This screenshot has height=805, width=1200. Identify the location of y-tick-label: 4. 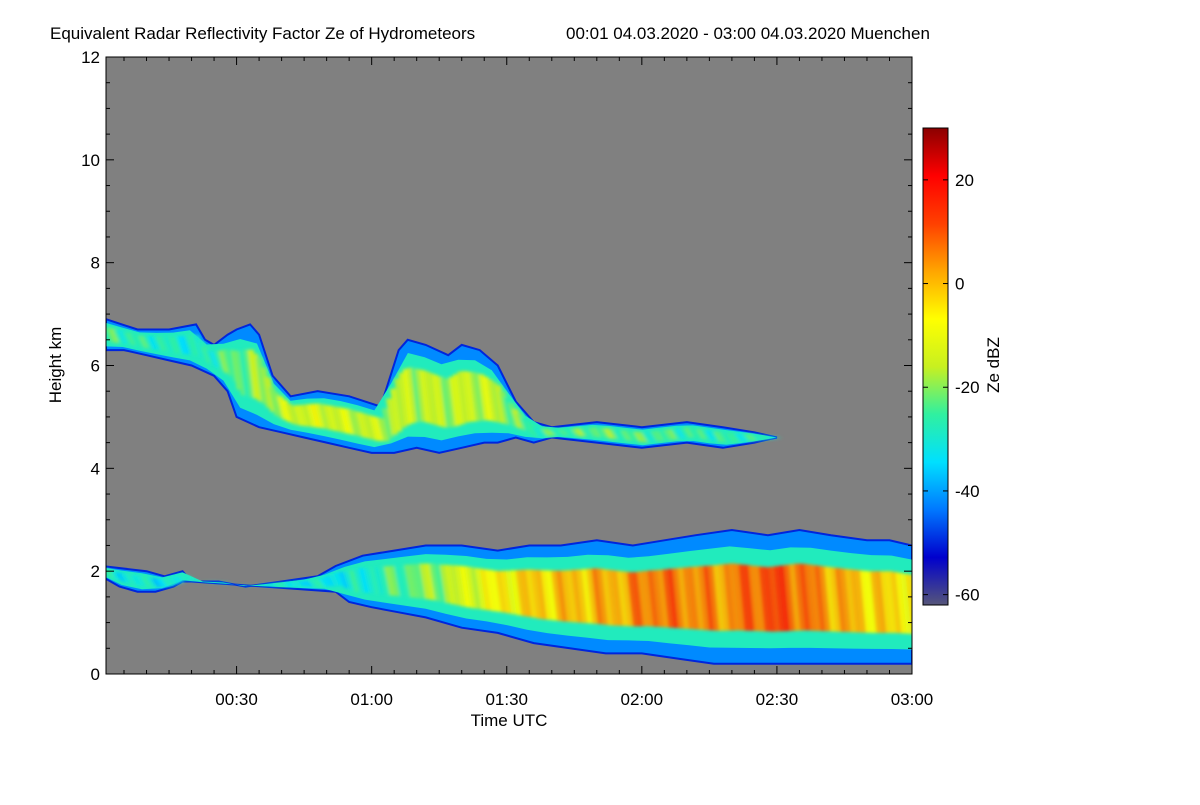
(95, 468).